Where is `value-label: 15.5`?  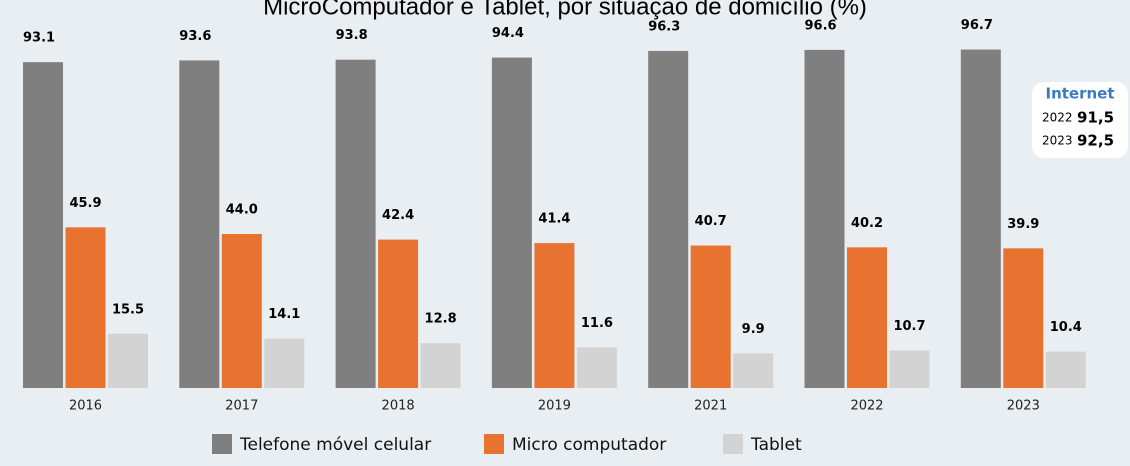 value-label: 15.5 is located at coordinates (128, 309).